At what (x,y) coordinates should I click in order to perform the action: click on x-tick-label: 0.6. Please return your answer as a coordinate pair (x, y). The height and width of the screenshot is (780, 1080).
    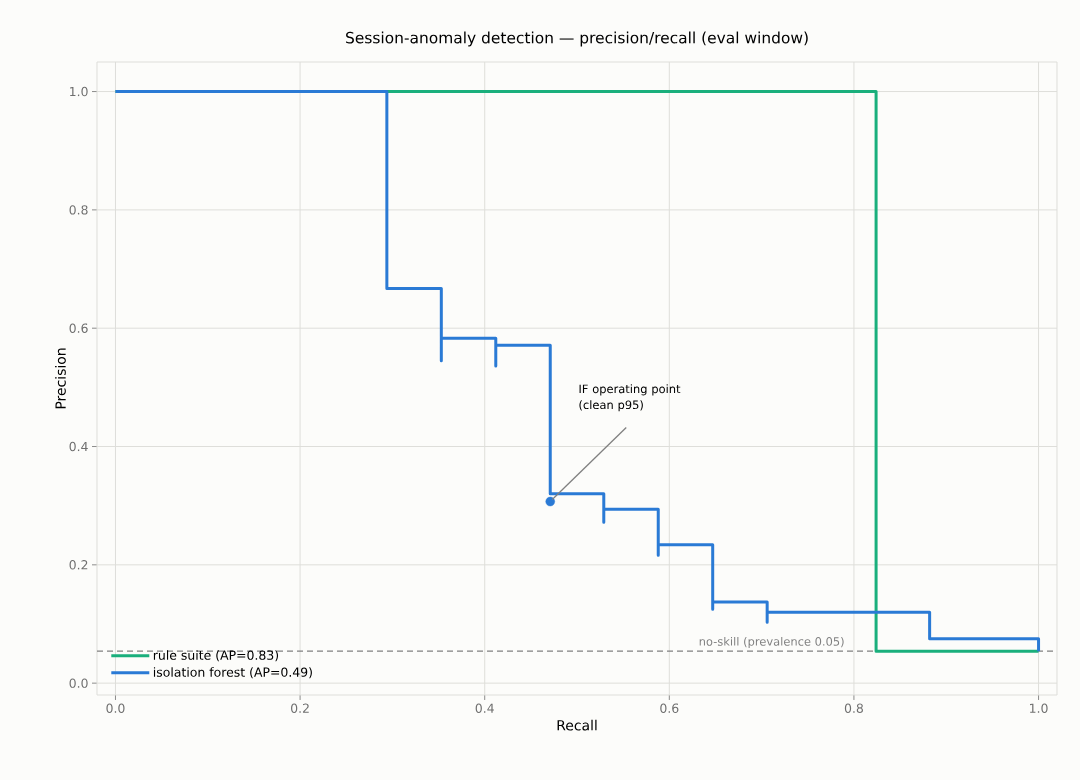
    Looking at the image, I should click on (669, 708).